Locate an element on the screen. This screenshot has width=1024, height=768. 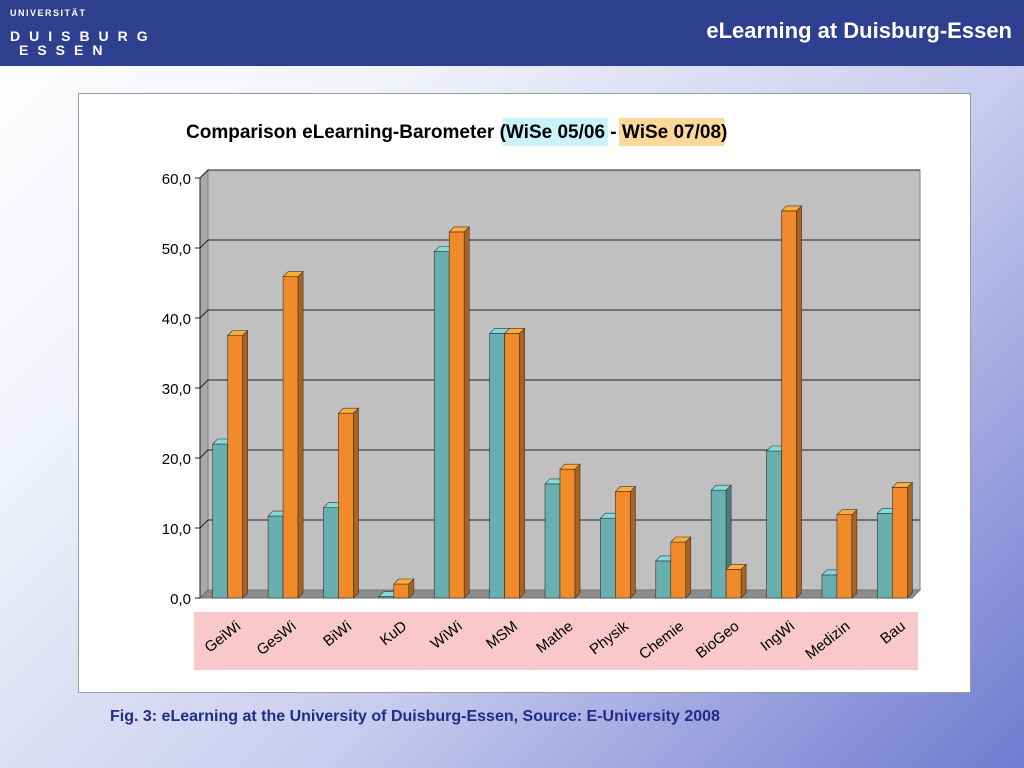
y-tick-label: 60,0 is located at coordinates (176, 179).